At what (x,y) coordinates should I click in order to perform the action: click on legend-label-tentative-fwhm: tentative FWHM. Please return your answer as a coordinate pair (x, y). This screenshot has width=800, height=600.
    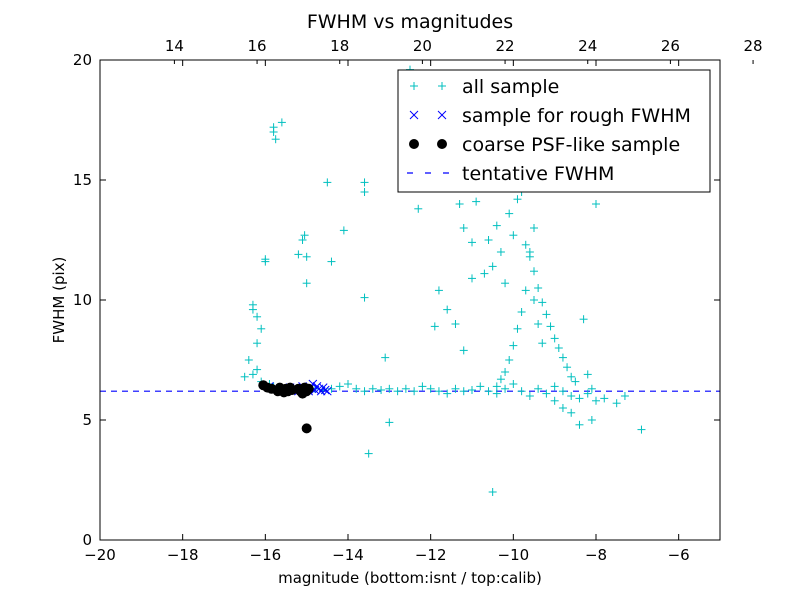
    Looking at the image, I should click on (538, 174).